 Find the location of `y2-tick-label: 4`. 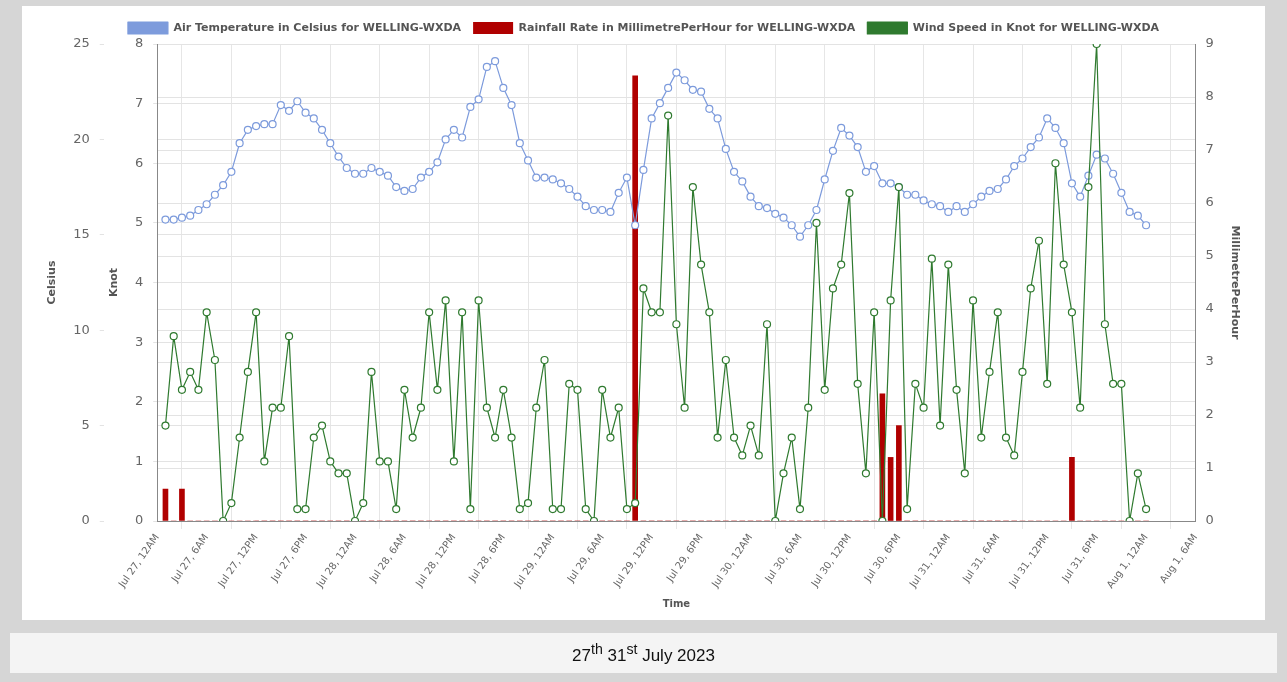

y2-tick-label: 4 is located at coordinates (1209, 308).